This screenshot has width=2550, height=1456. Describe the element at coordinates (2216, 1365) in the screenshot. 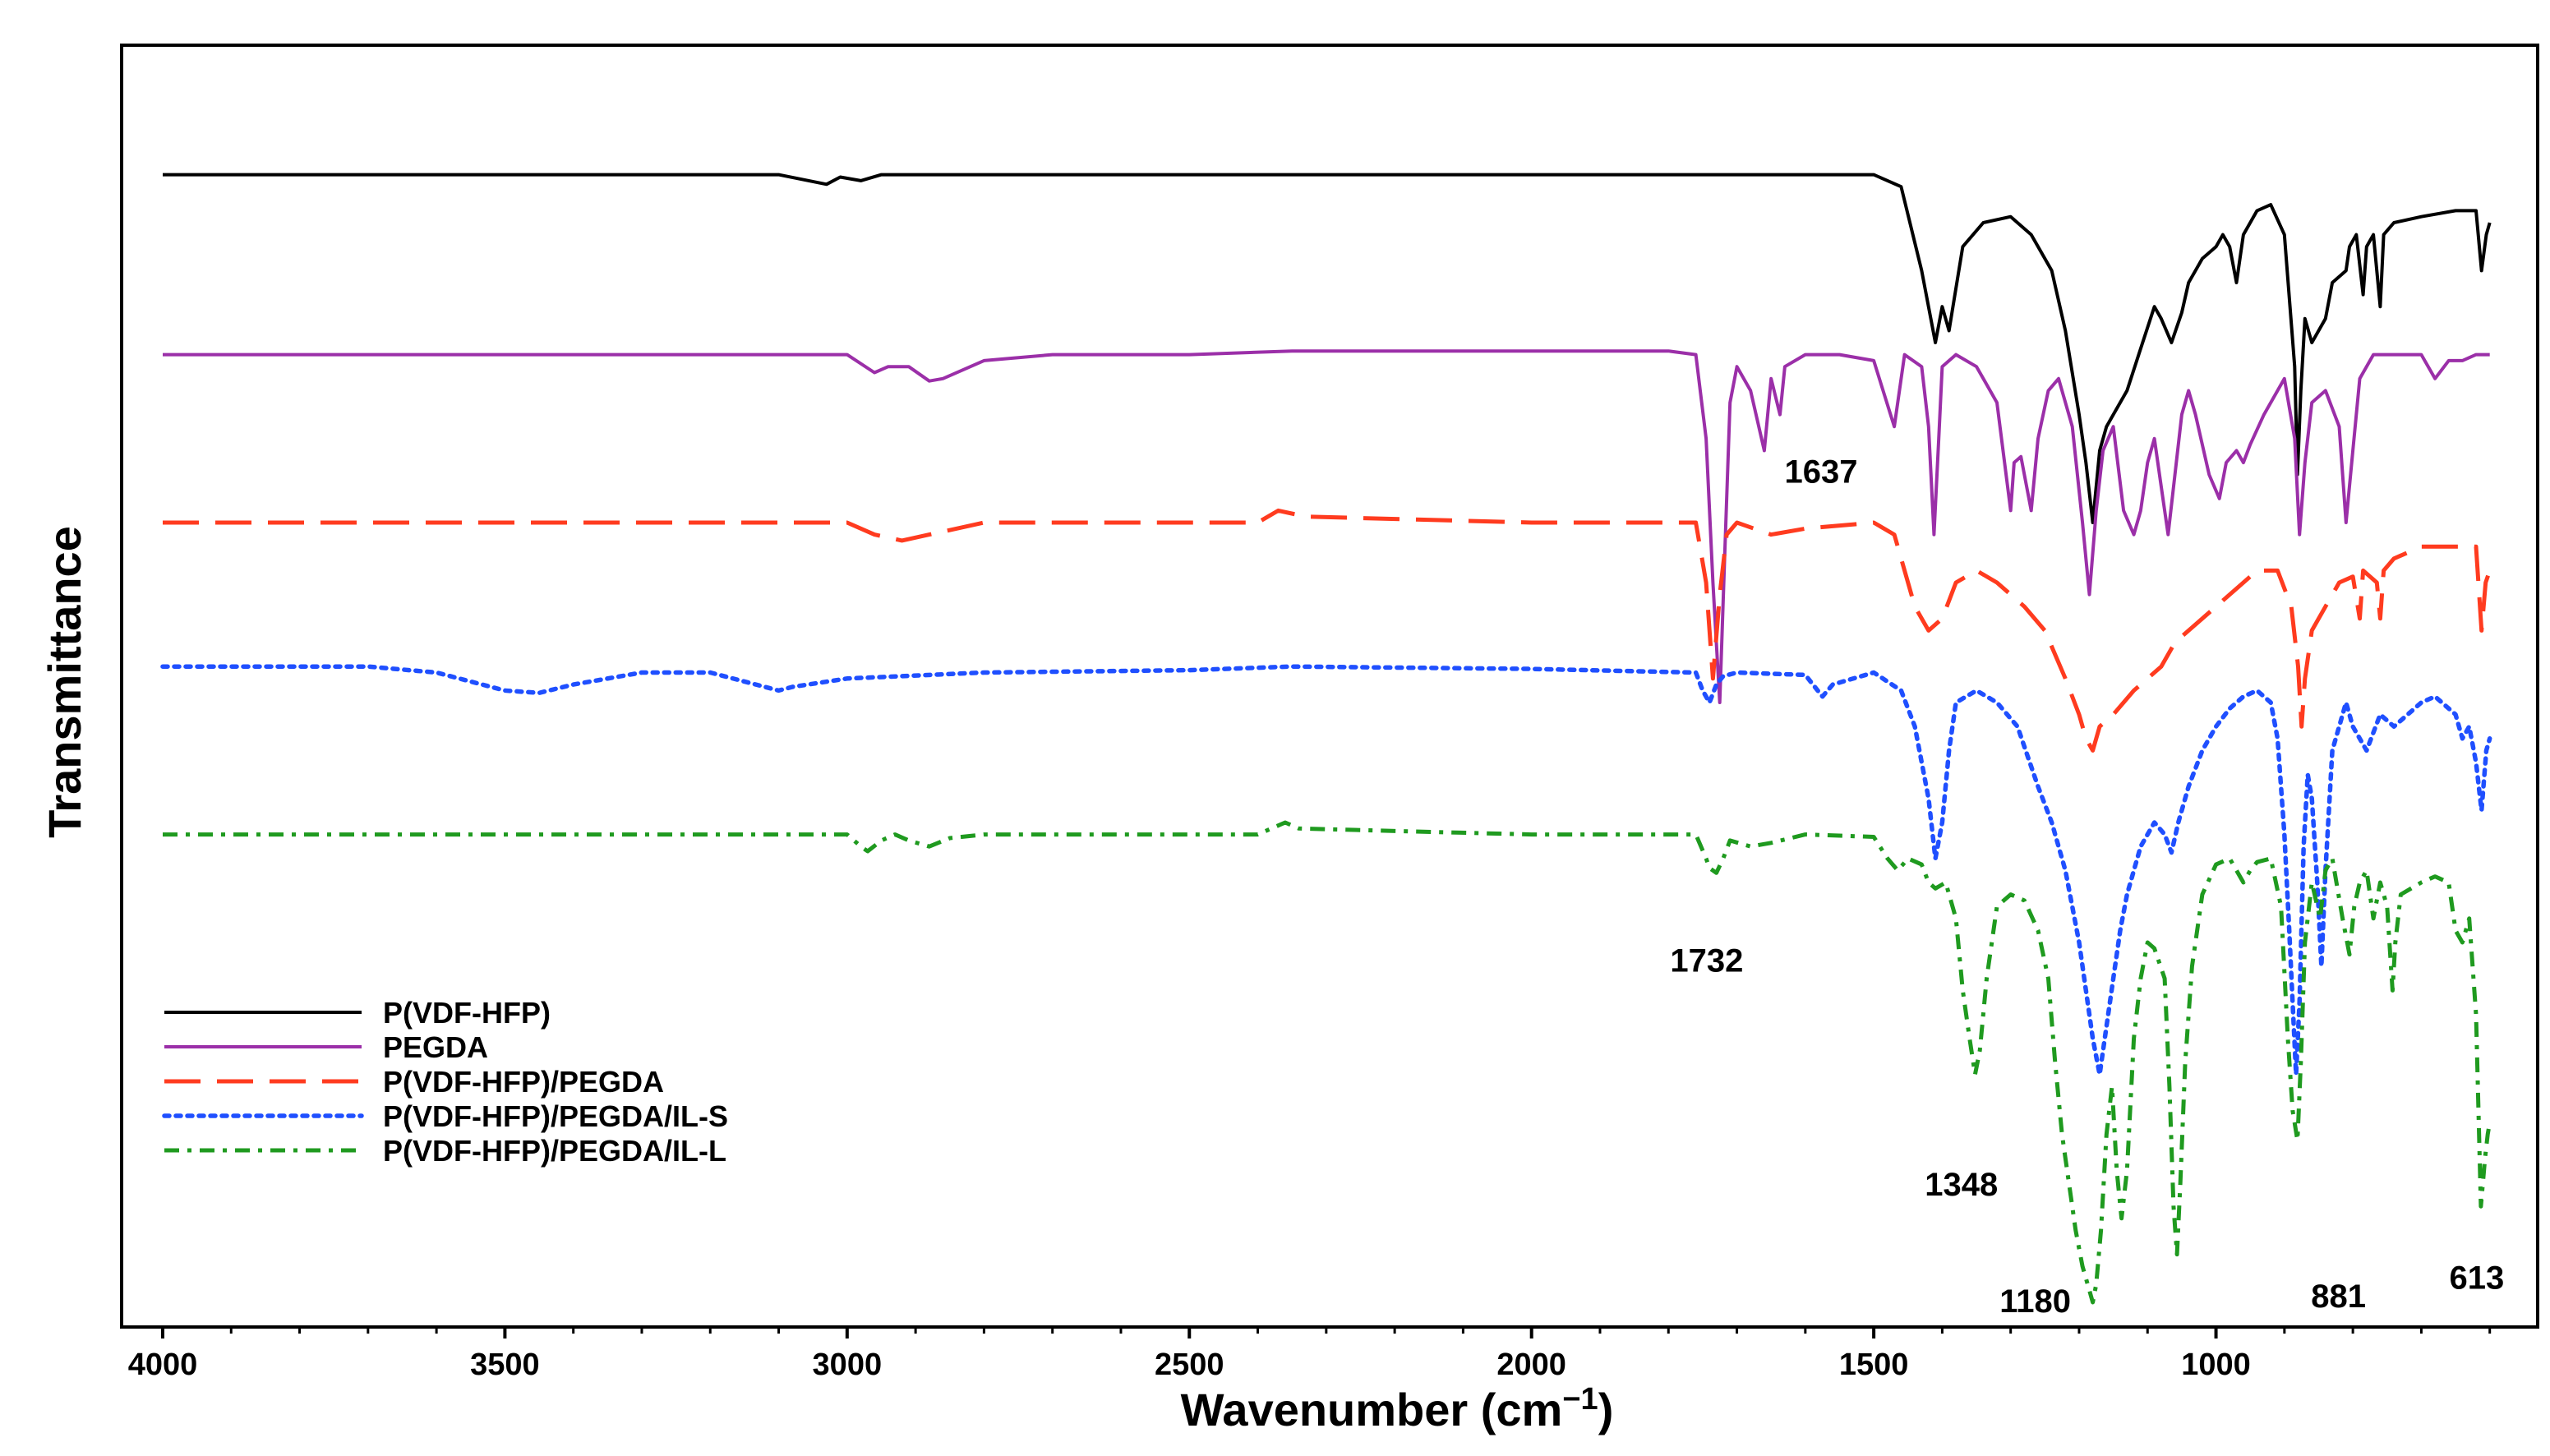

I see `x-tick-label: 1000` at that location.